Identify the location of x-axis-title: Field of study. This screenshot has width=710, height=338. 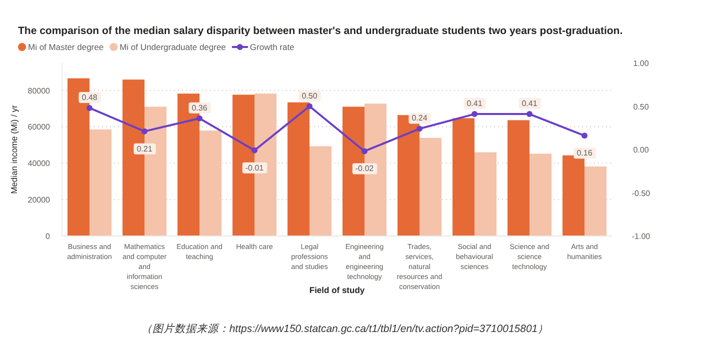
(337, 290).